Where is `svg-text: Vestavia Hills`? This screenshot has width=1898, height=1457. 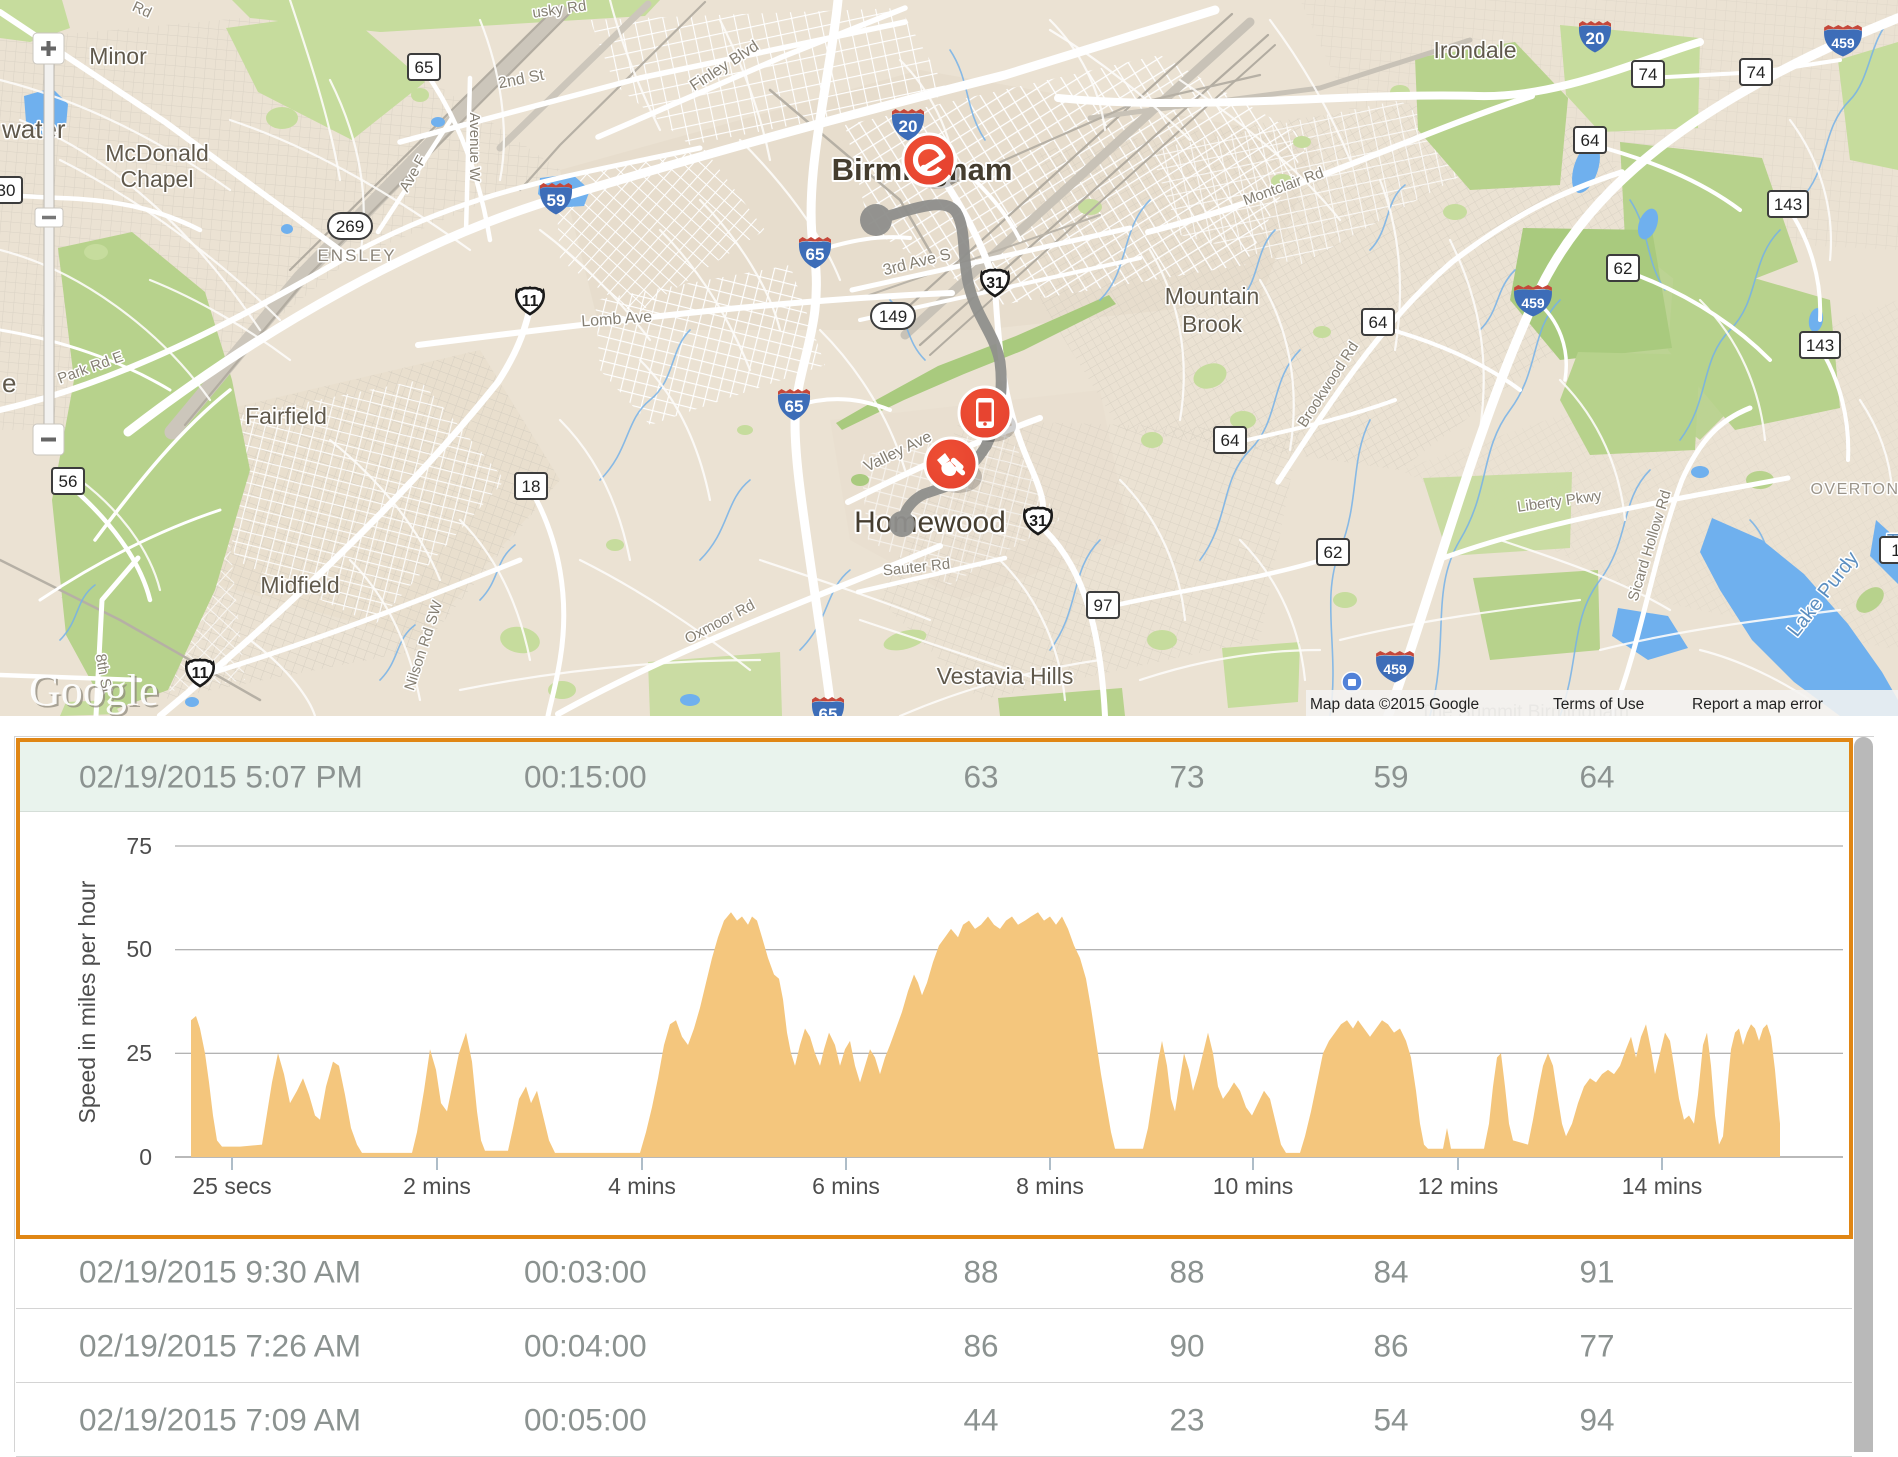
svg-text: Vestavia Hills is located at coordinates (1005, 676).